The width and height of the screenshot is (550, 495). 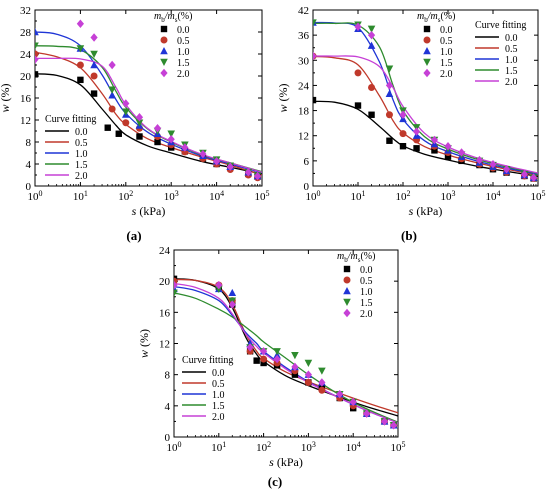 I want to click on y-tick-label: 20, so click(x=26, y=77).